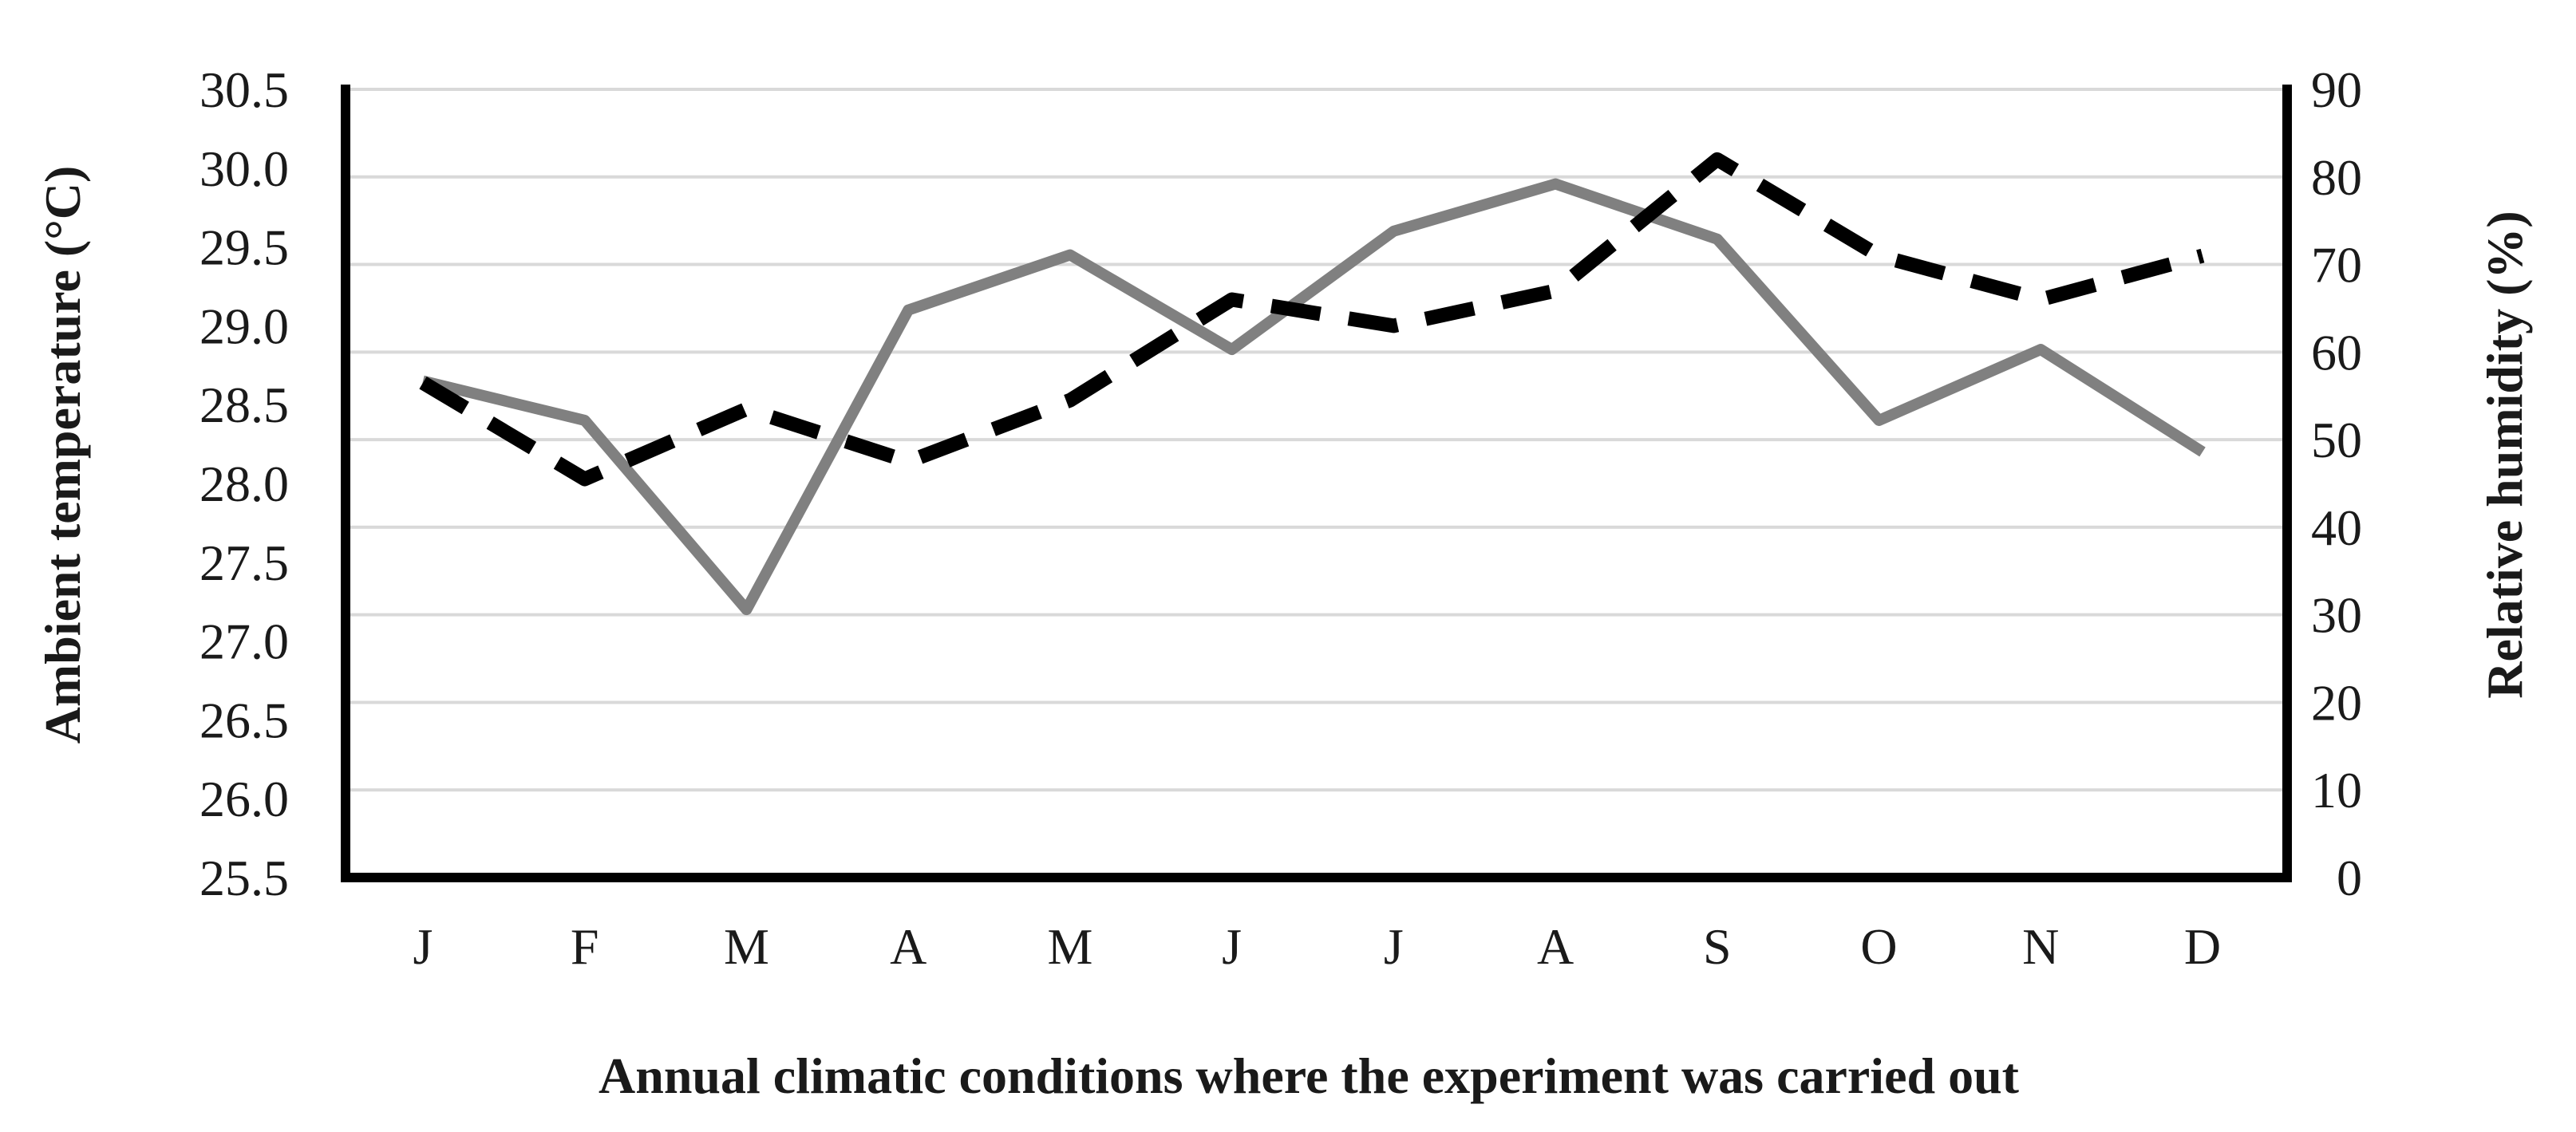 The height and width of the screenshot is (1132, 2576). Describe the element at coordinates (2336, 440) in the screenshot. I see `right-tick-label: 50` at that location.